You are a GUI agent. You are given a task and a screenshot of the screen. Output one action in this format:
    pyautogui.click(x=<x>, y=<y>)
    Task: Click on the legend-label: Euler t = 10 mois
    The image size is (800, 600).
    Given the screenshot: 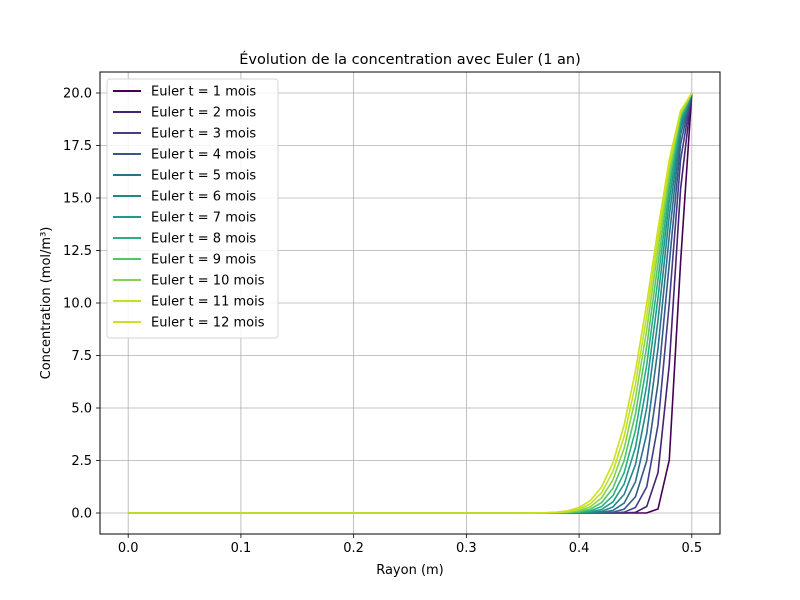 What is the action you would take?
    pyautogui.click(x=208, y=281)
    